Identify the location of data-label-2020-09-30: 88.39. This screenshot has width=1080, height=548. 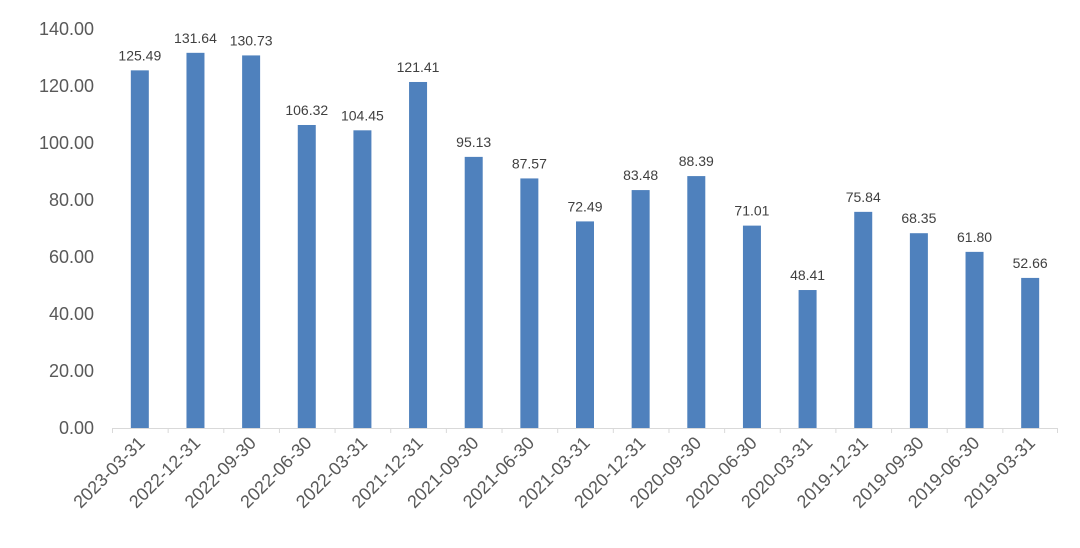
(696, 161).